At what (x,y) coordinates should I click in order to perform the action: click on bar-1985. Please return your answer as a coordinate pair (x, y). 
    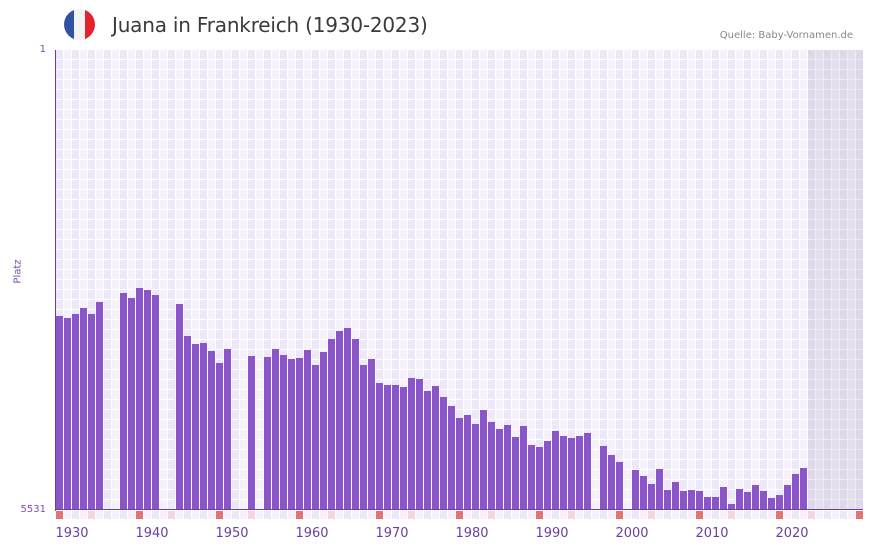
    Looking at the image, I should click on (499, 469).